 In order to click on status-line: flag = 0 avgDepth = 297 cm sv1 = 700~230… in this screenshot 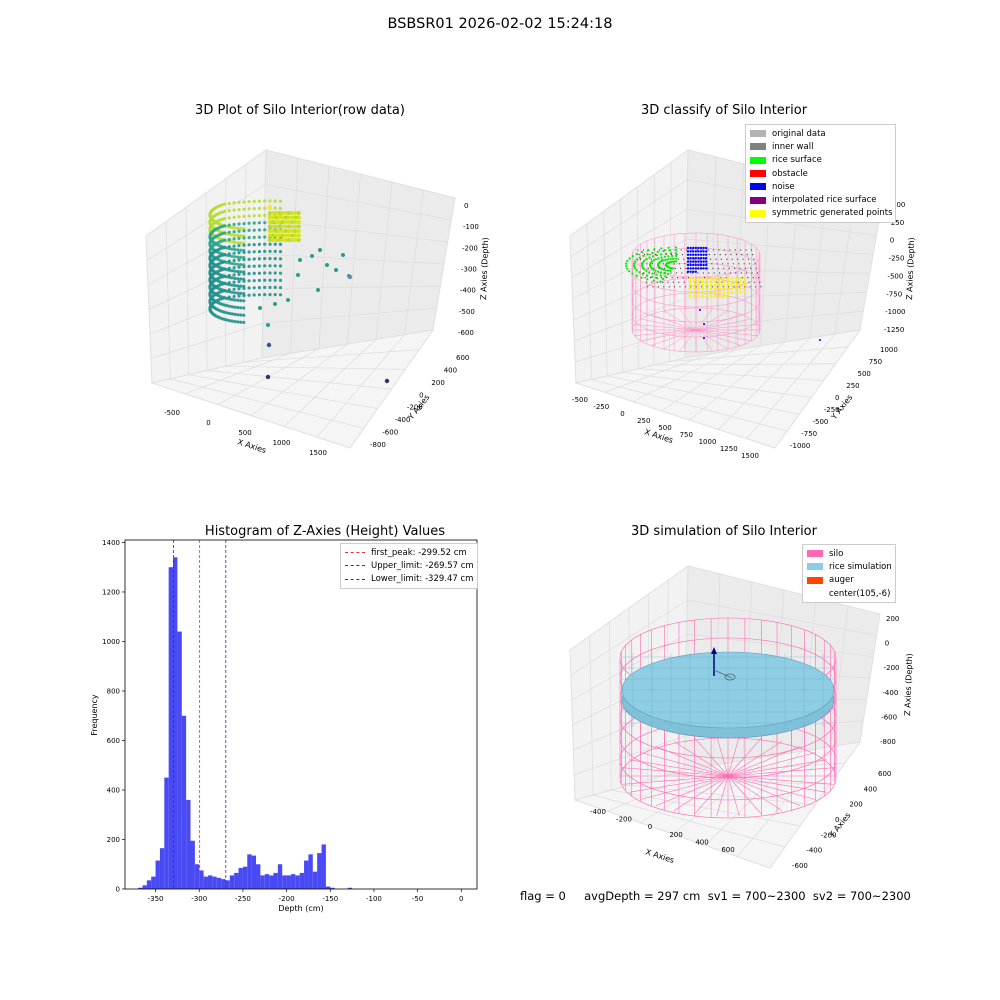, I will do `click(715, 896)`.